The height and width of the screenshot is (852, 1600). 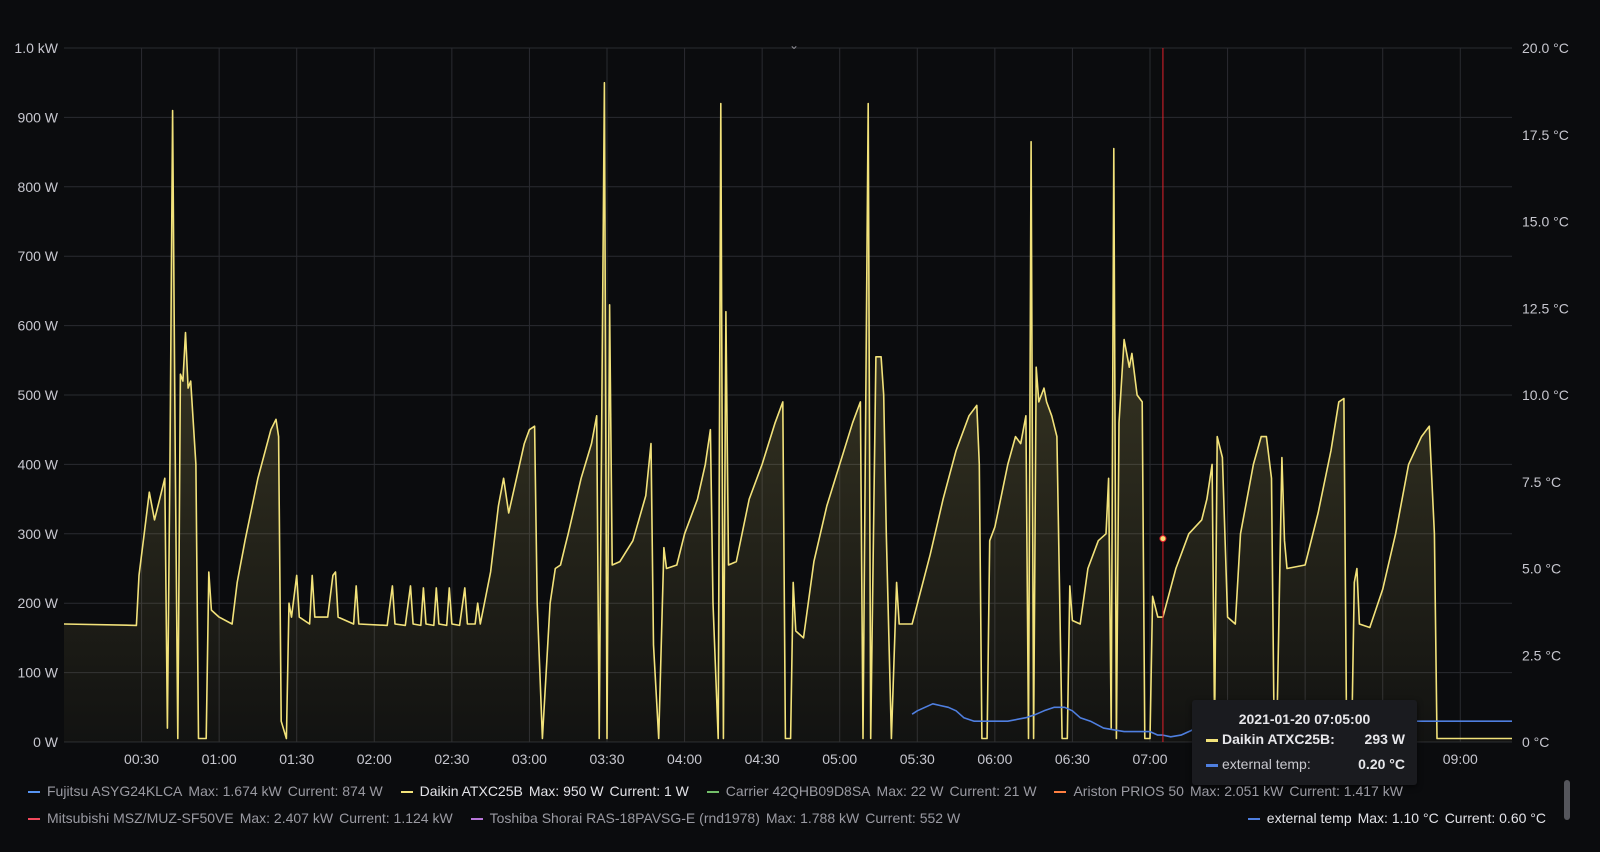 I want to click on y-tick-label-left: 1.0 kW, so click(x=36, y=48).